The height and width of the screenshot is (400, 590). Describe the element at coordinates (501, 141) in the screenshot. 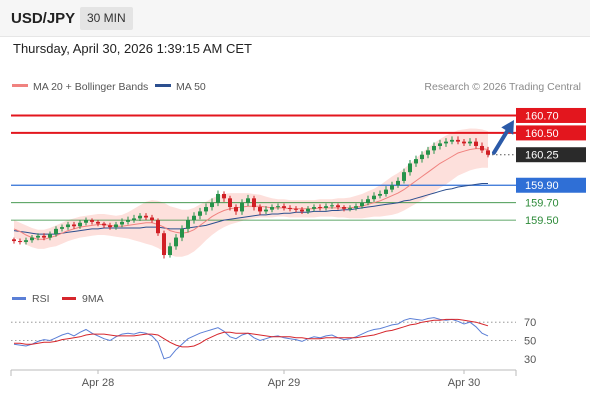

I see `target-arrow-shaft` at that location.